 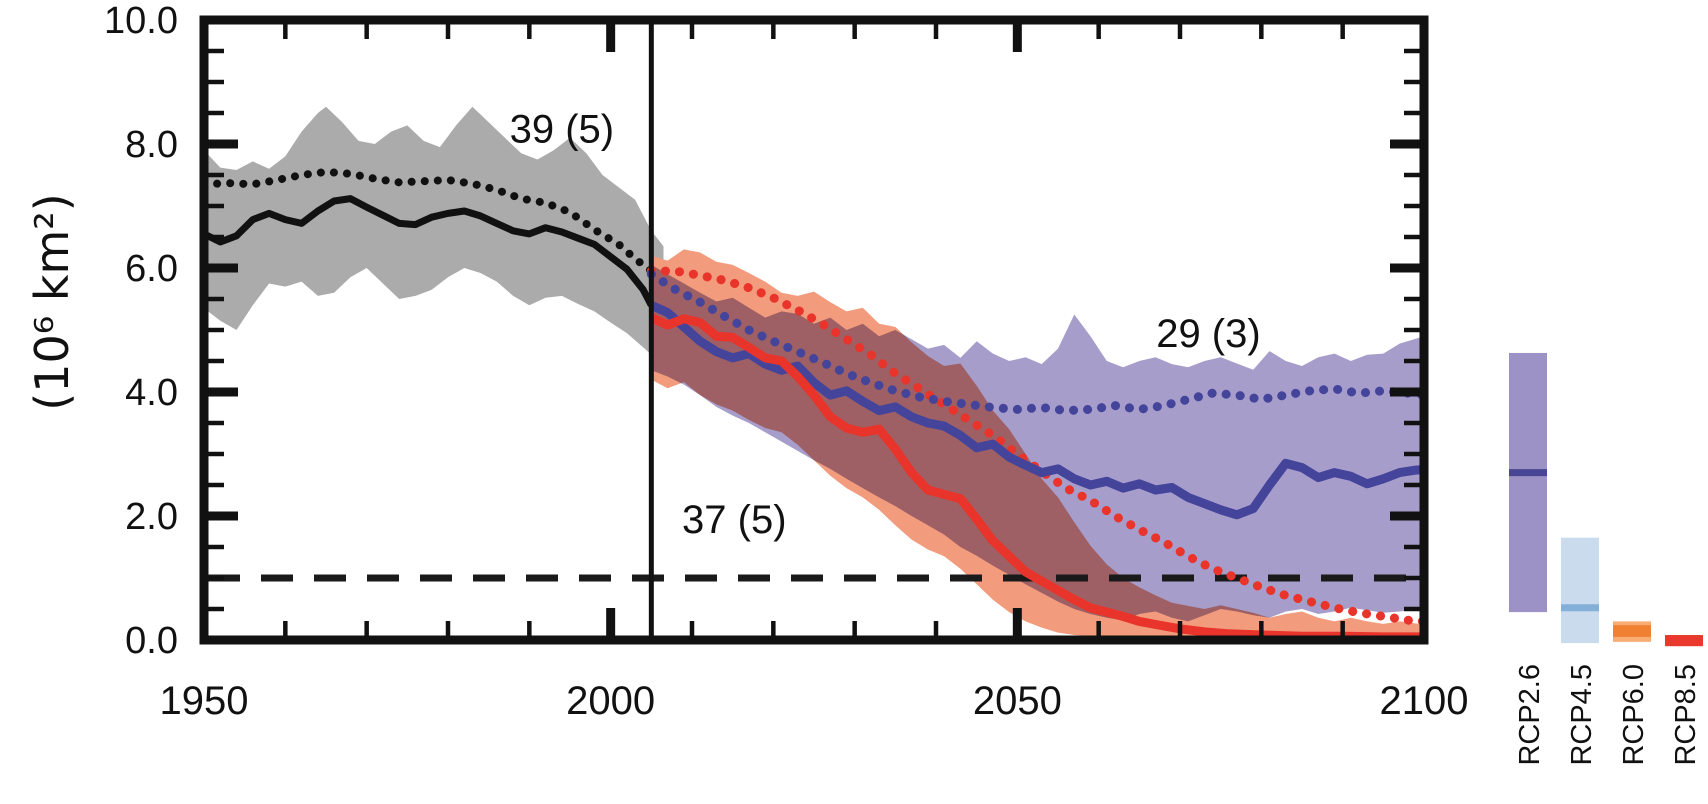 I want to click on range-bar-stripe-rcp6.0, so click(x=1632, y=631).